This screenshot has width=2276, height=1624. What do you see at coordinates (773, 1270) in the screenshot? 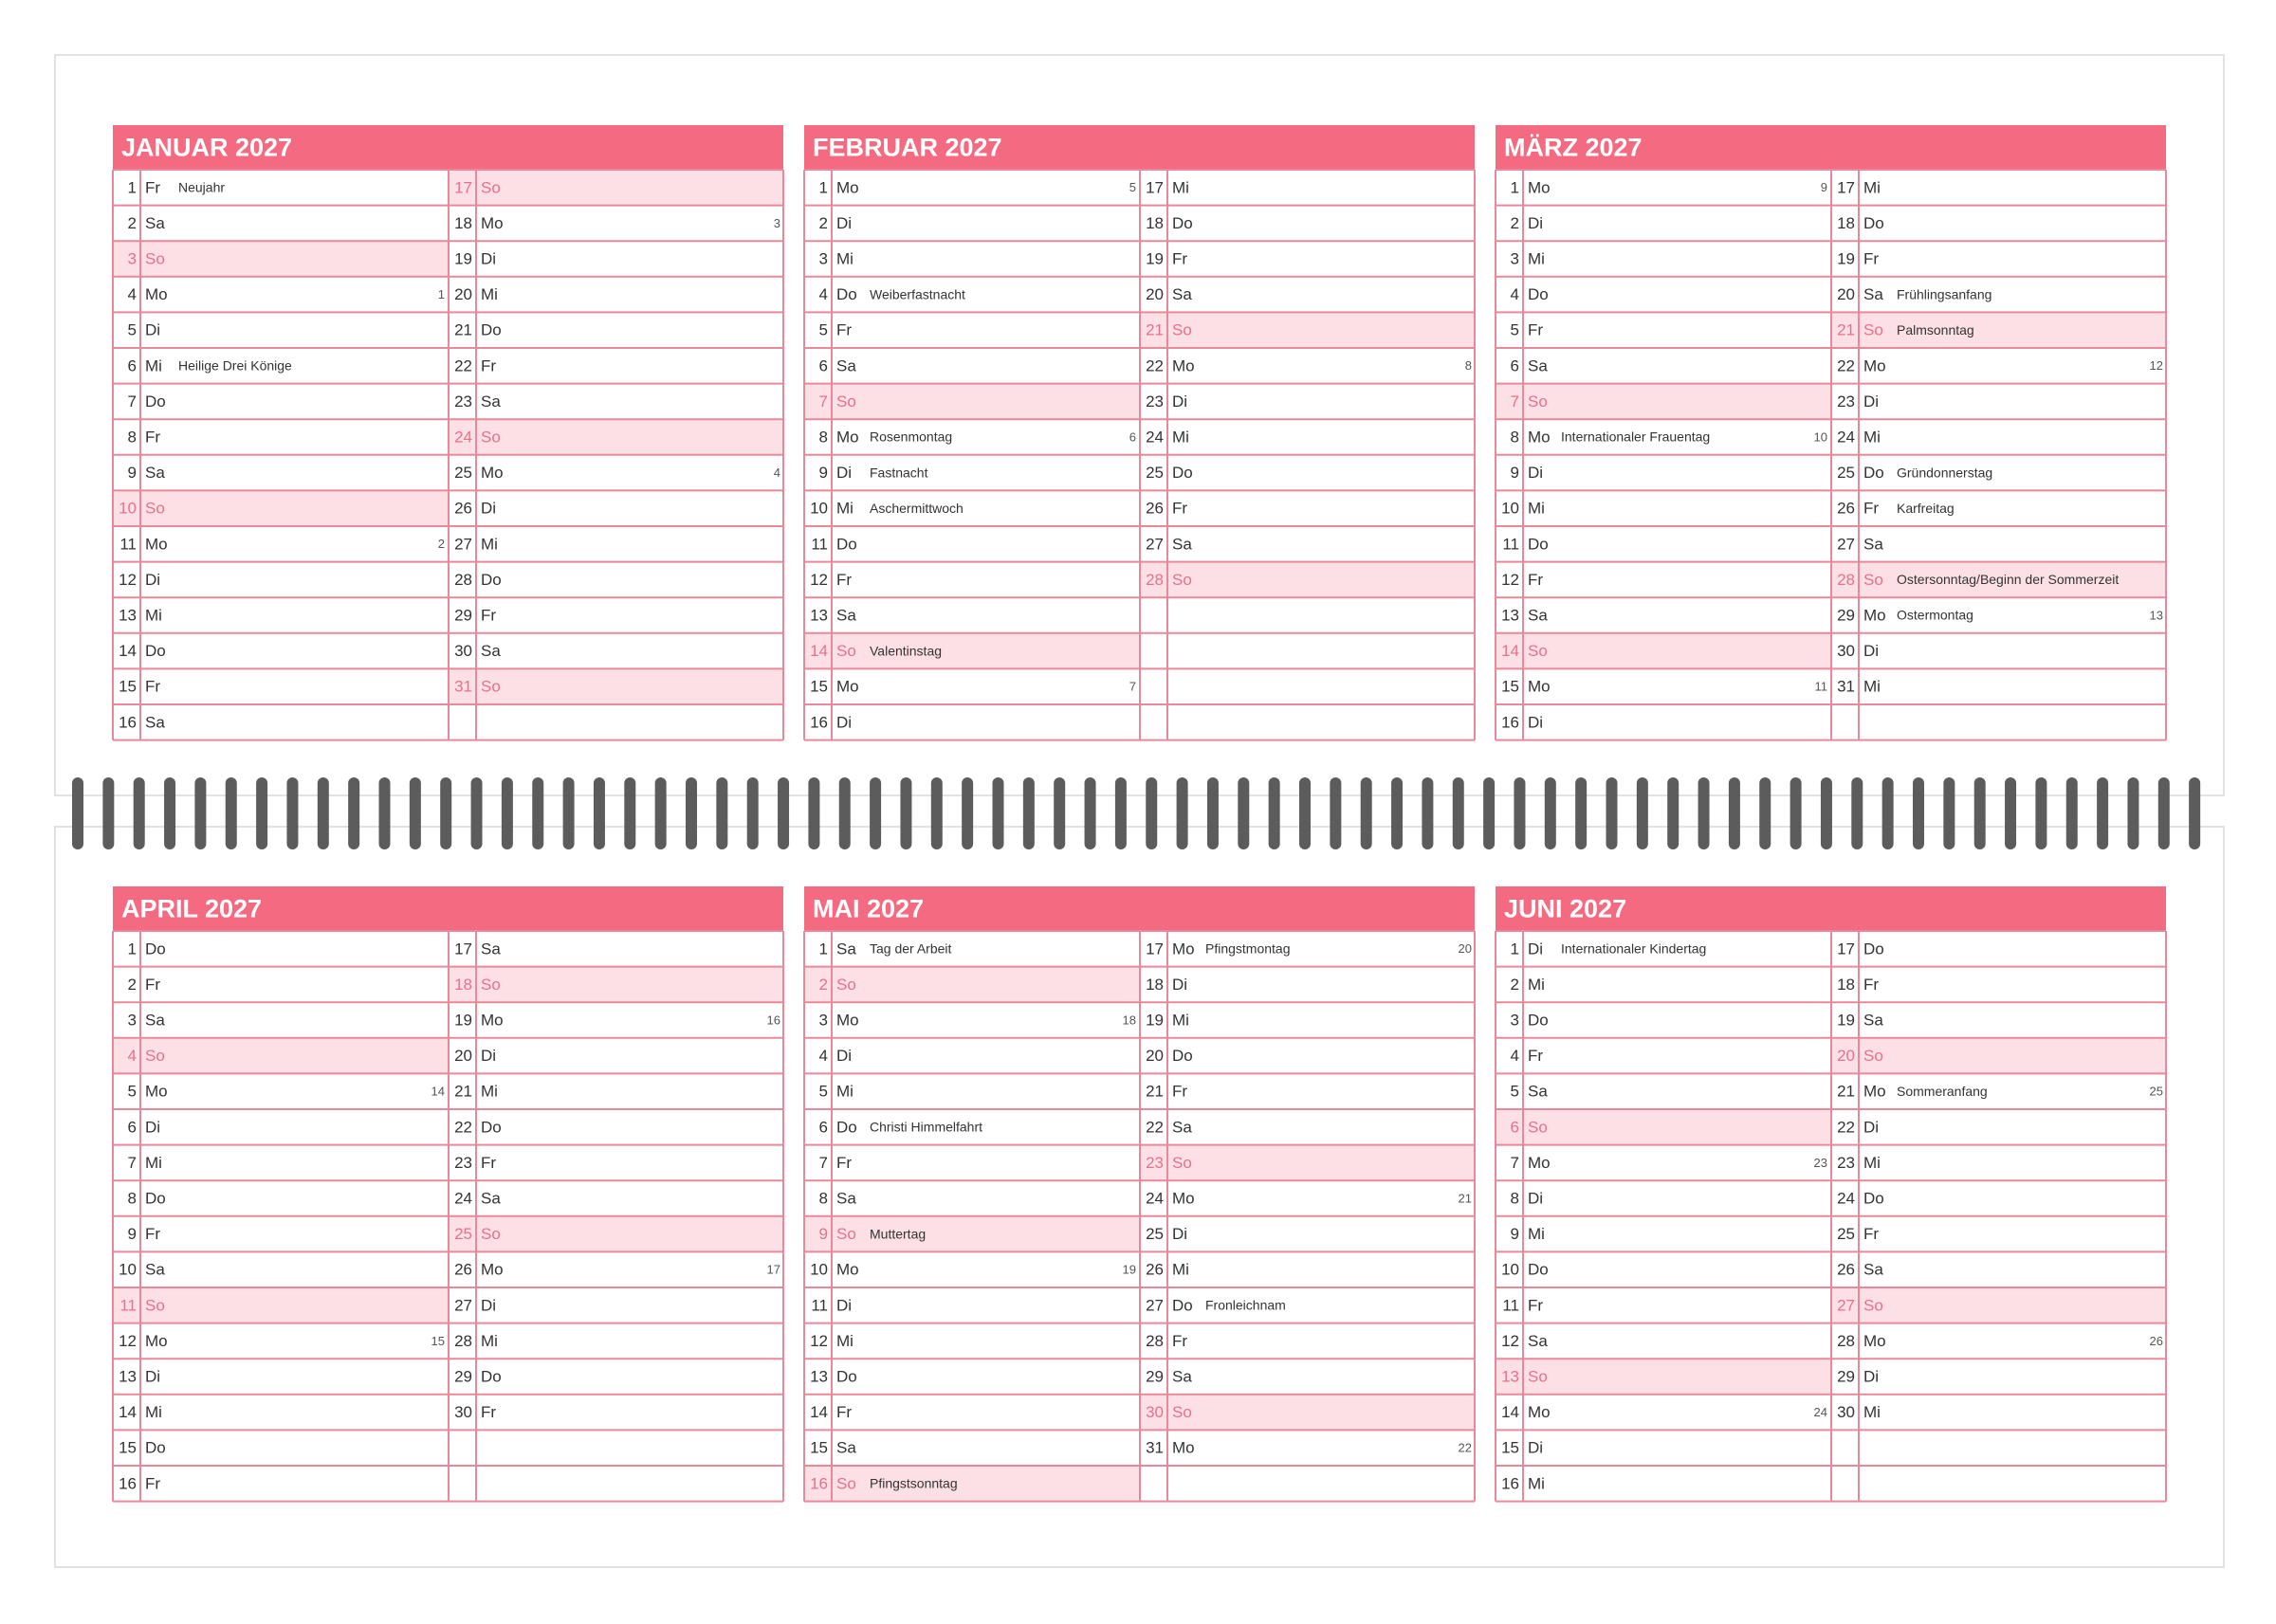
I see `week-number: 17` at bounding box center [773, 1270].